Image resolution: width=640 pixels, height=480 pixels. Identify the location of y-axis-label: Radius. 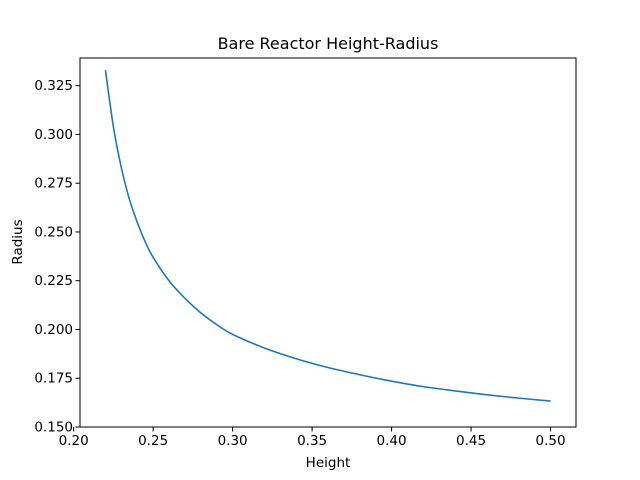
(18, 241).